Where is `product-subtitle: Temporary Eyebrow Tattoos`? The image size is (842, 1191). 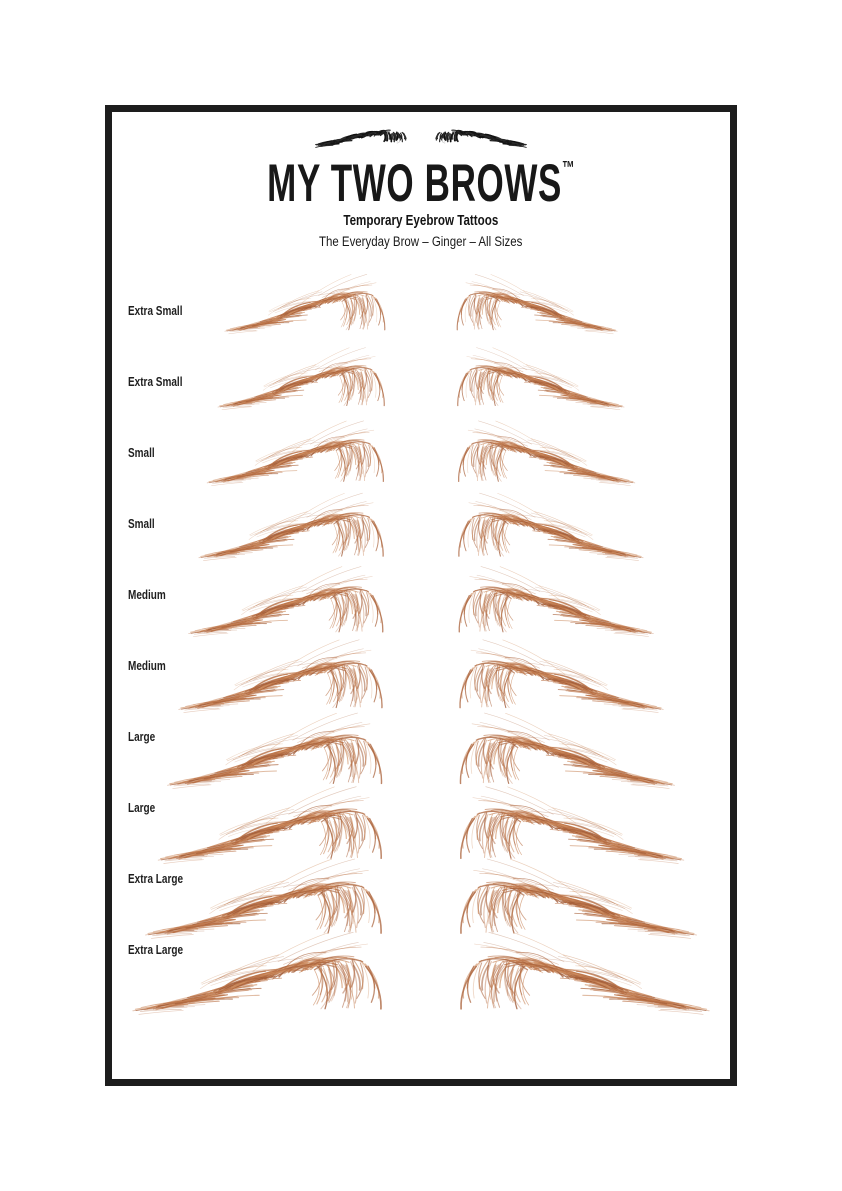 product-subtitle: Temporary Eyebrow Tattoos is located at coordinates (421, 221).